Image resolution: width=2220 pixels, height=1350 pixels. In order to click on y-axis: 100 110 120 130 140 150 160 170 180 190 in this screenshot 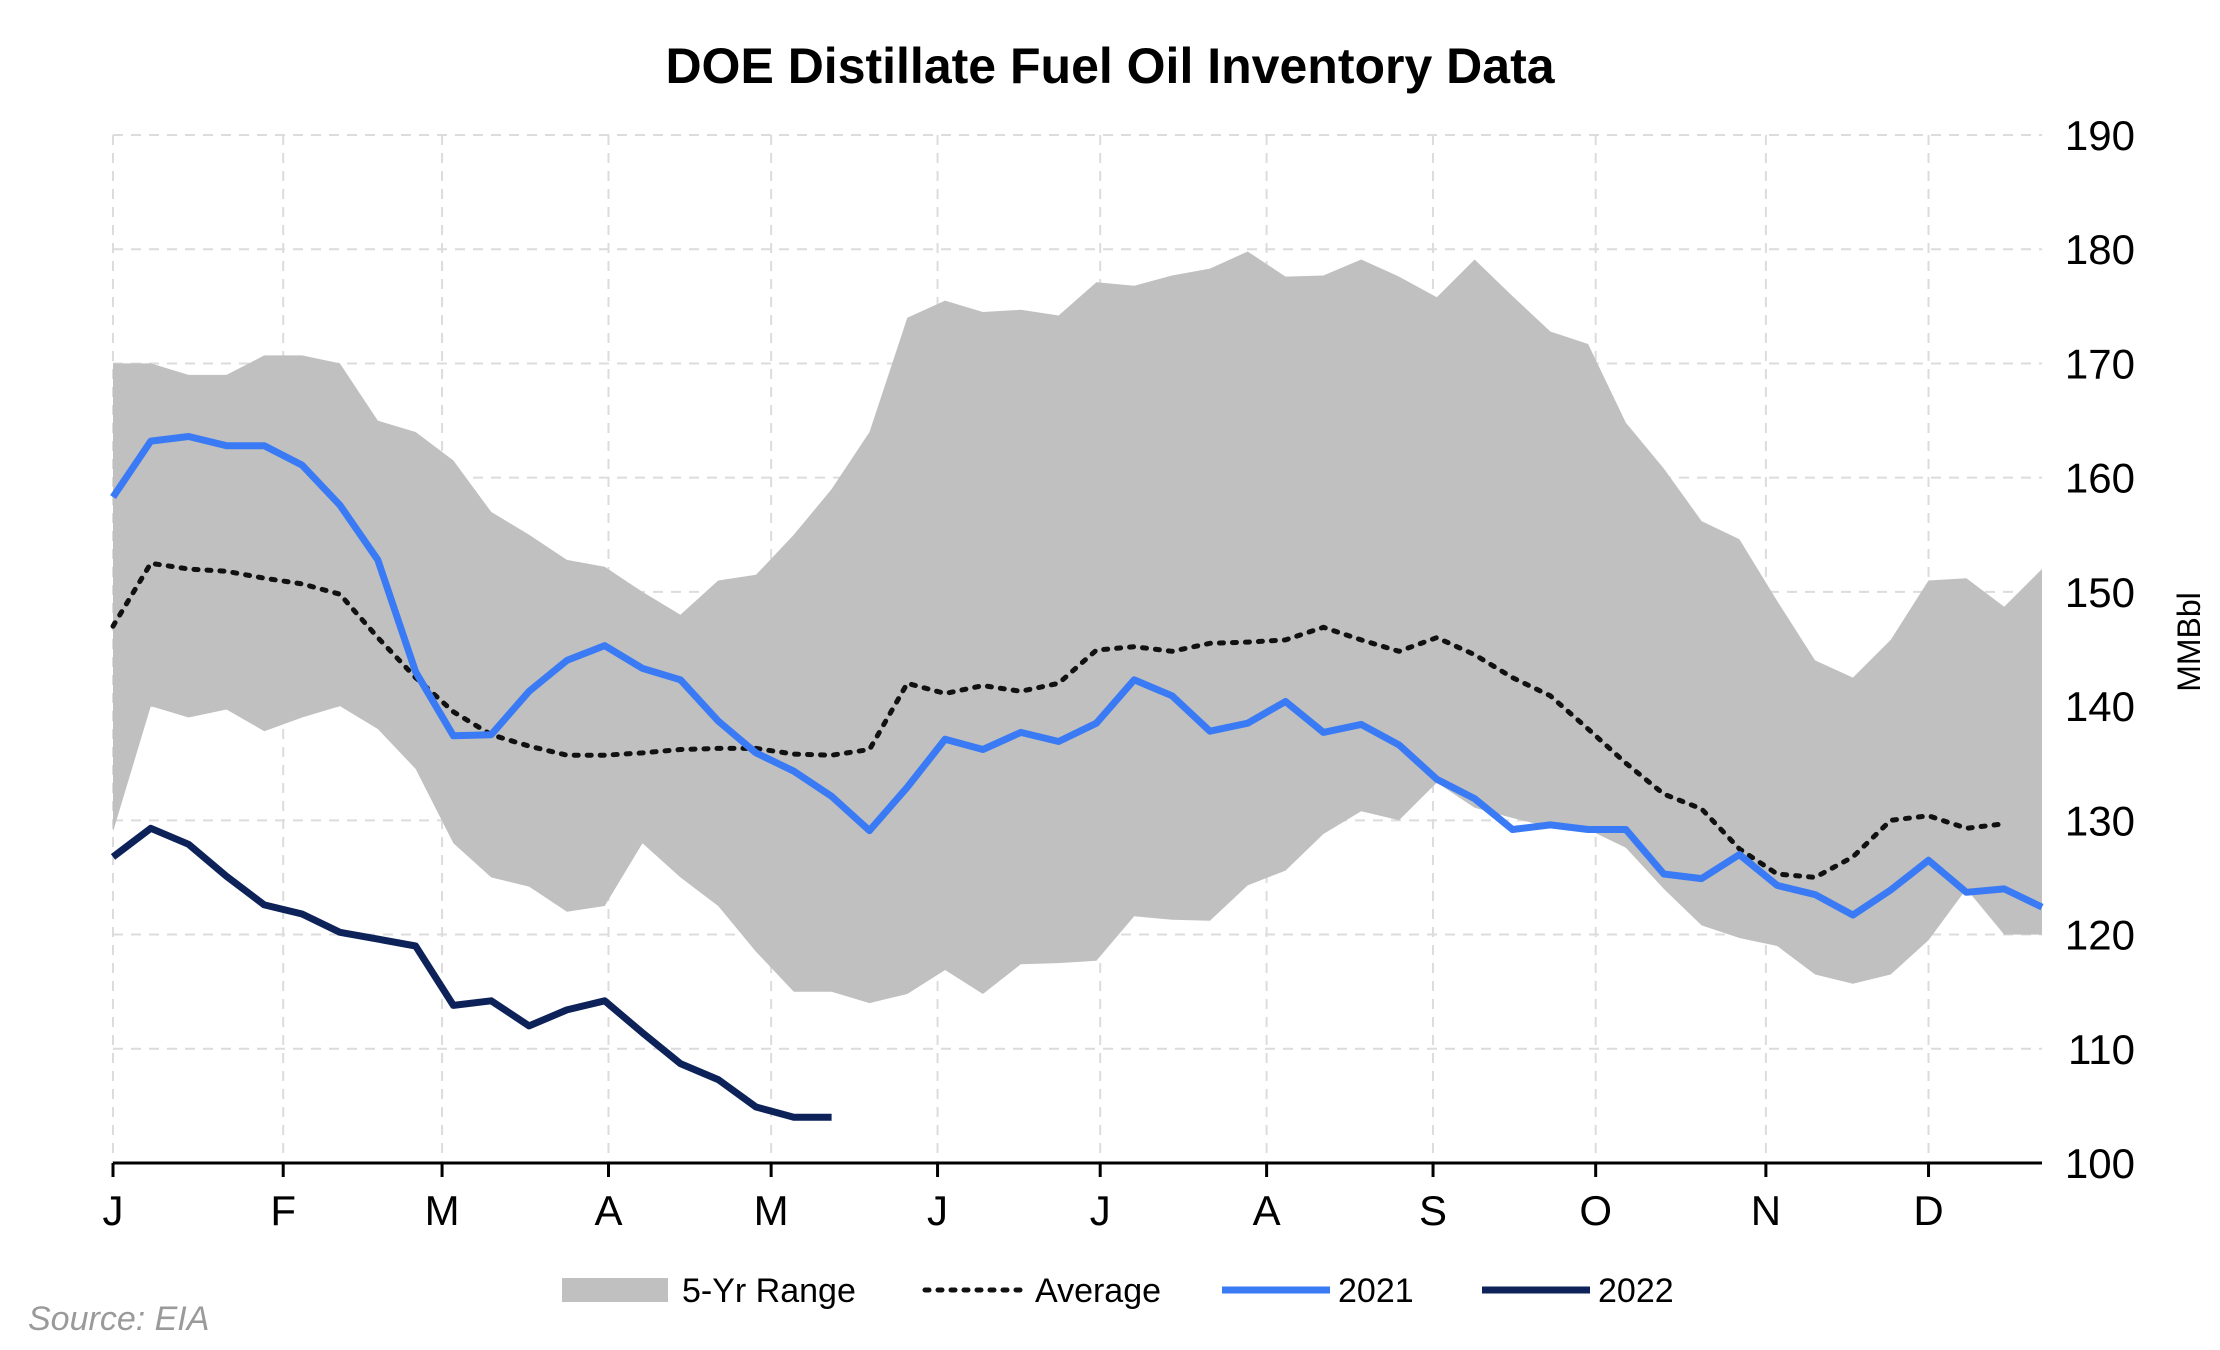, I will do `click(2100, 649)`.